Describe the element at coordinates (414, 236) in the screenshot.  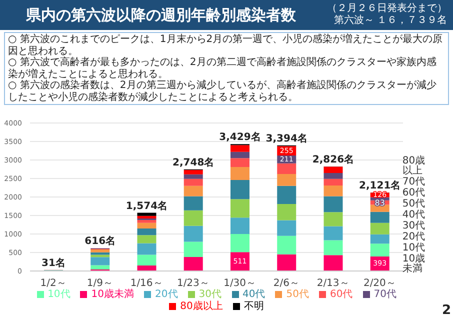
I see `annotation: 20代` at that location.